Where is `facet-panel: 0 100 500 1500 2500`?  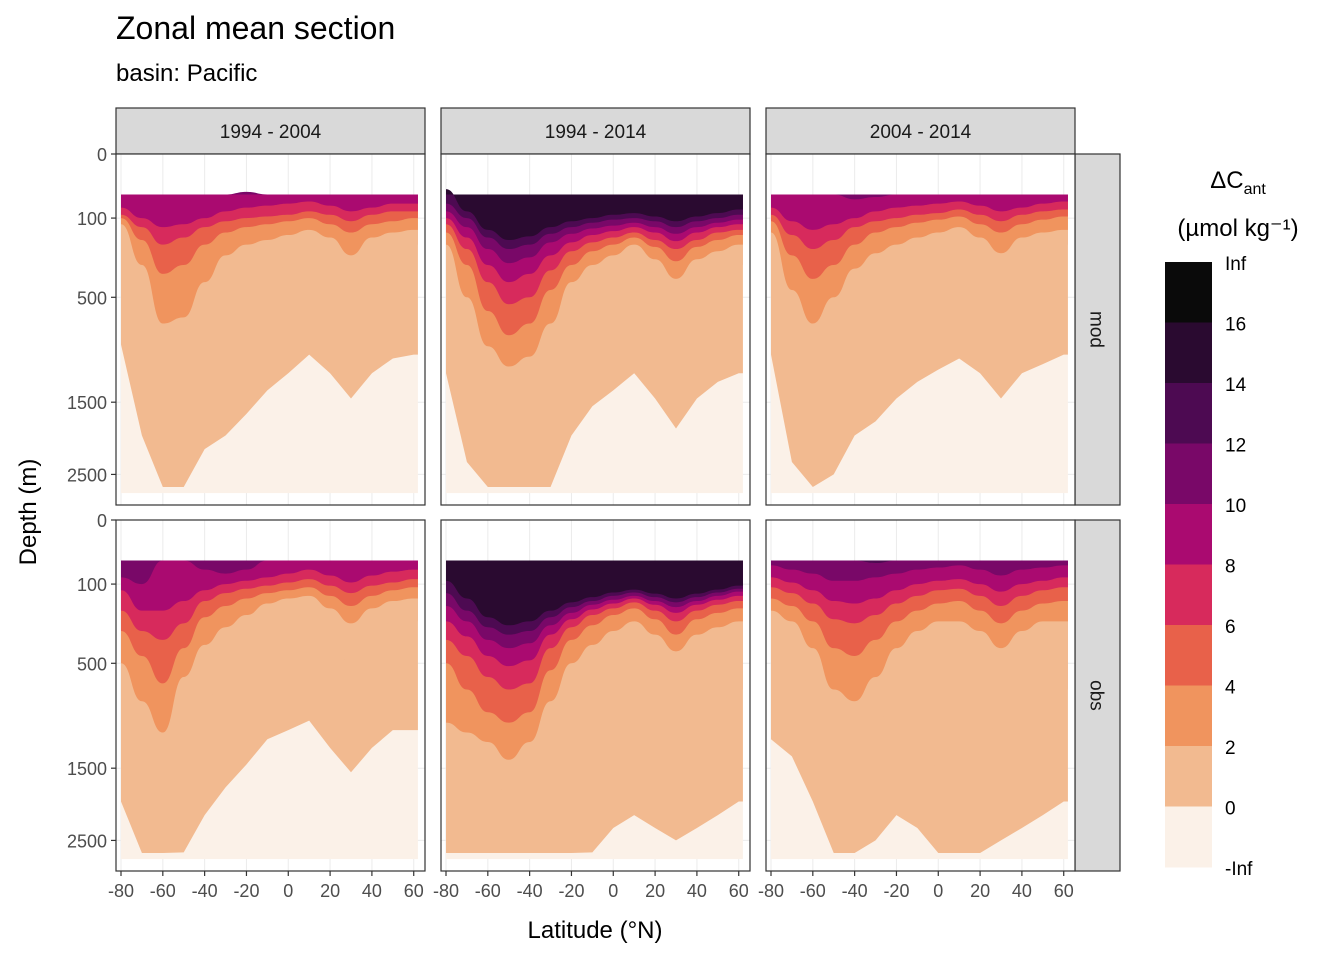
facet-panel: 0 100 500 1500 2500 is located at coordinates (246, 325).